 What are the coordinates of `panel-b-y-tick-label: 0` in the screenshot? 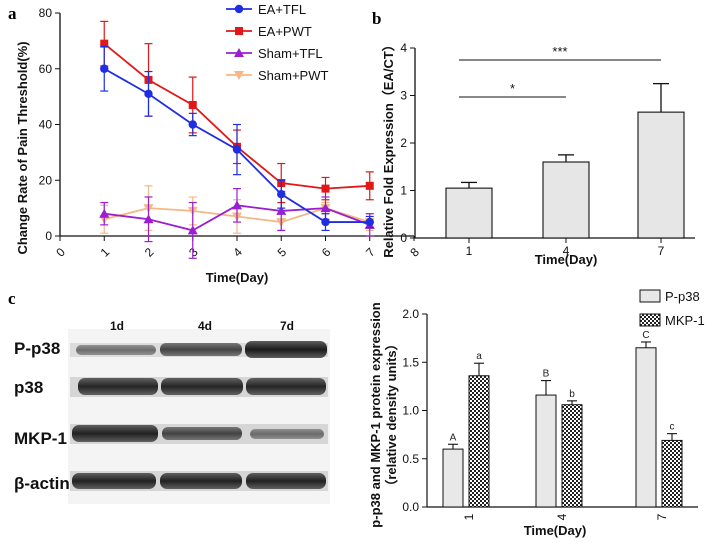 It's located at (403, 238).